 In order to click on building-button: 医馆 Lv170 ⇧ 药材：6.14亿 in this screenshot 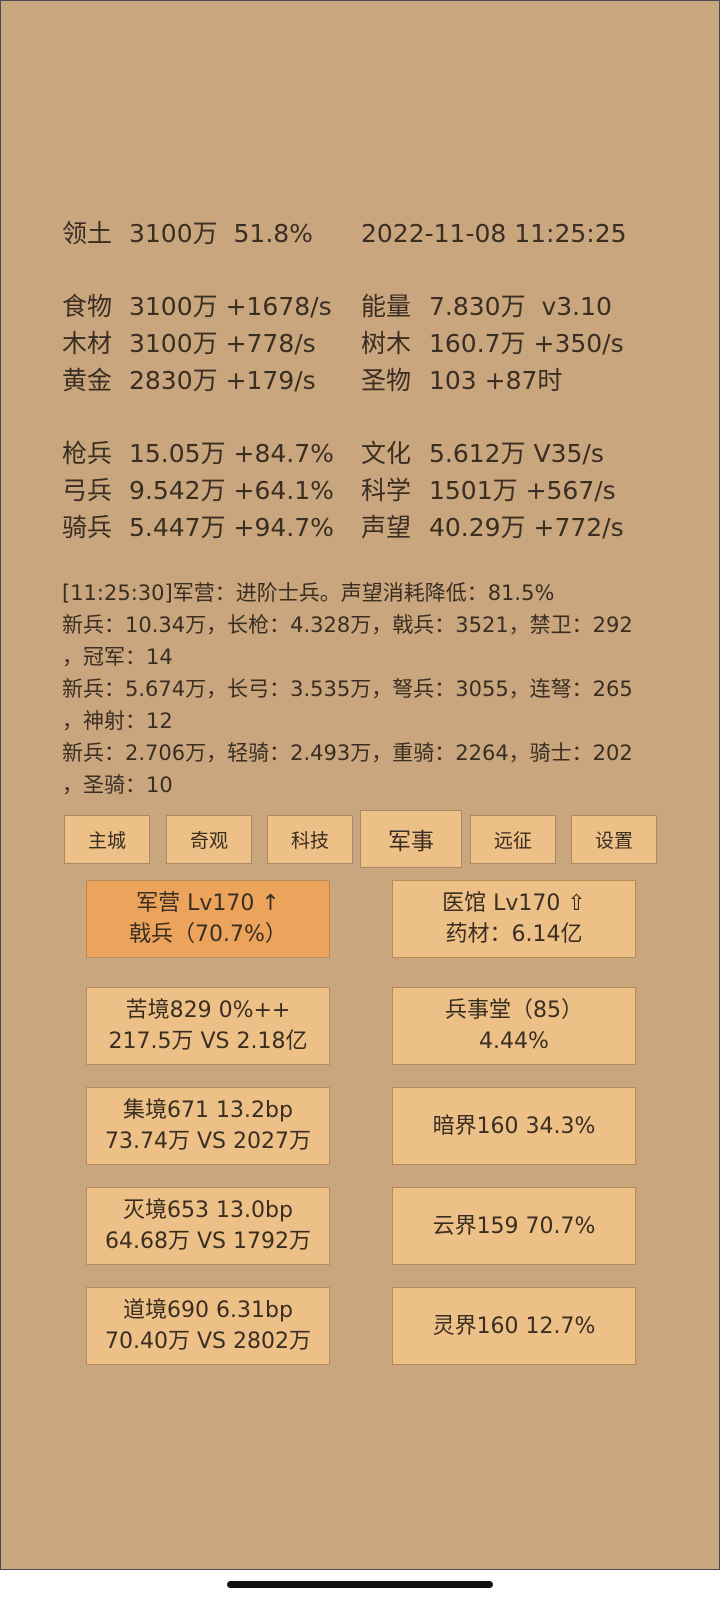, I will do `click(514, 919)`.